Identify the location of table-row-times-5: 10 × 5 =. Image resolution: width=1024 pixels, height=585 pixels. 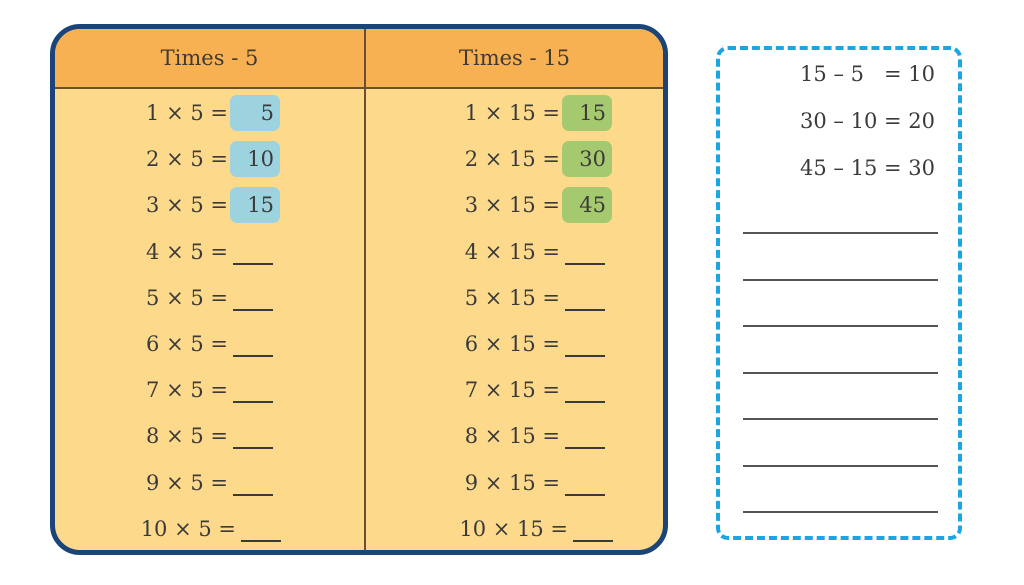
(355, 529).